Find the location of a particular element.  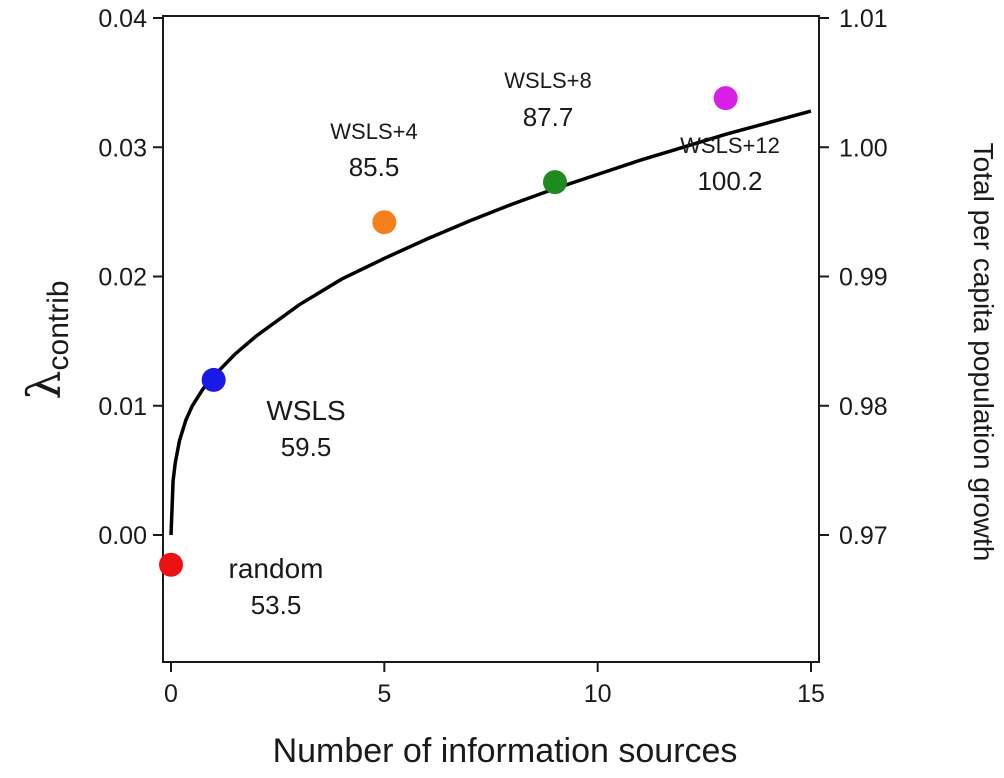

x-axis-ticks: 0 5 10 15 is located at coordinates (494, 685).